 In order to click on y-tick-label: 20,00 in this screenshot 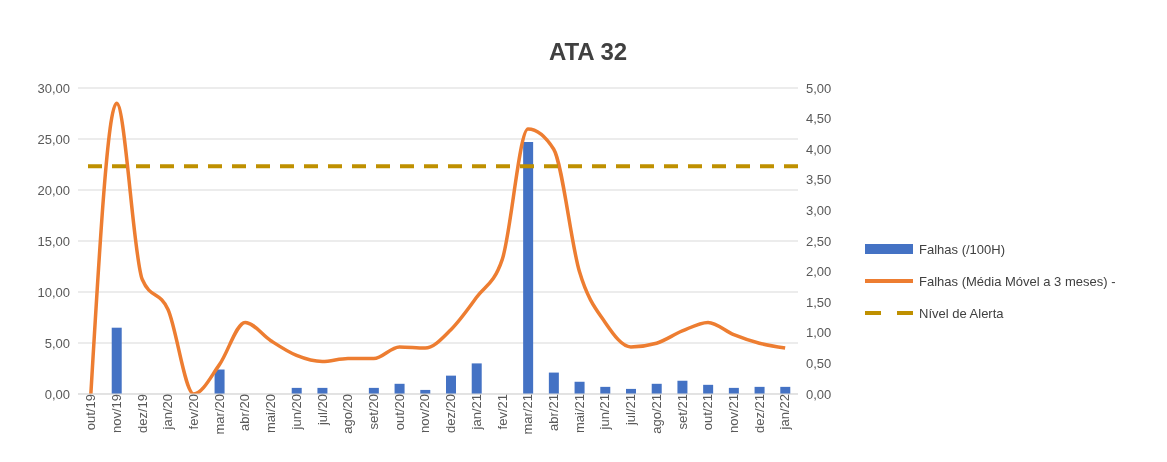, I will do `click(53, 190)`.